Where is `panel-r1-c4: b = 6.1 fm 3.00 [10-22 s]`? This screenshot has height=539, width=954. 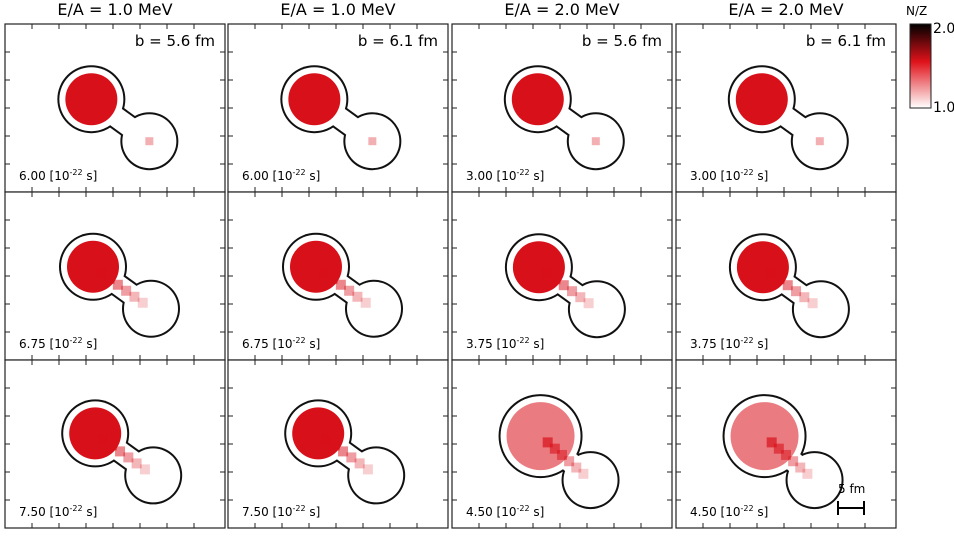
panel-r1-c4: b = 6.1 fm 3.00 [10-22 s] is located at coordinates (786, 108).